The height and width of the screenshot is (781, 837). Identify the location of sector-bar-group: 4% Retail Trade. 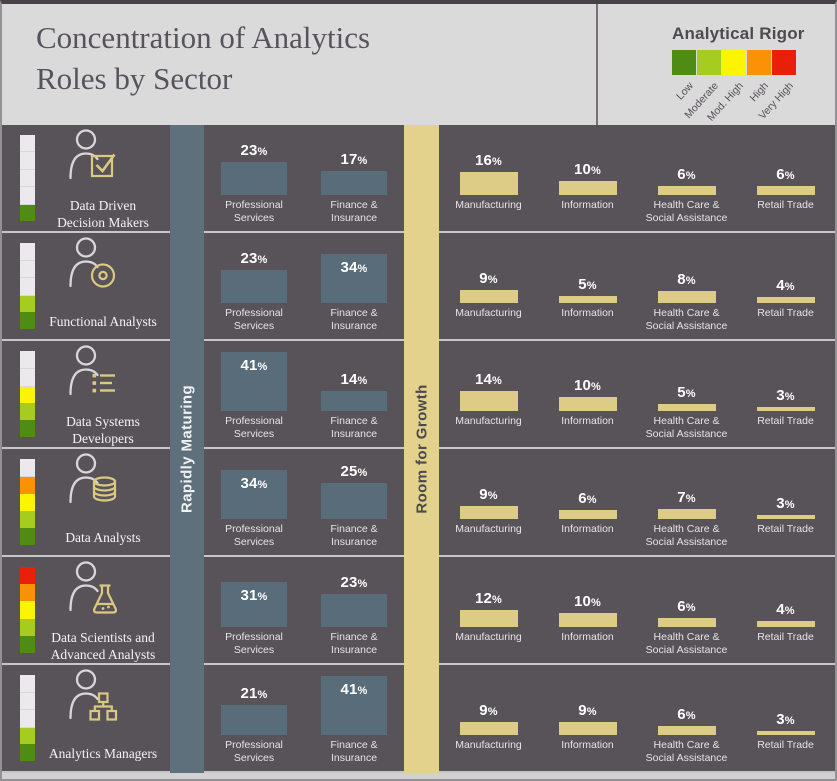
(785, 286).